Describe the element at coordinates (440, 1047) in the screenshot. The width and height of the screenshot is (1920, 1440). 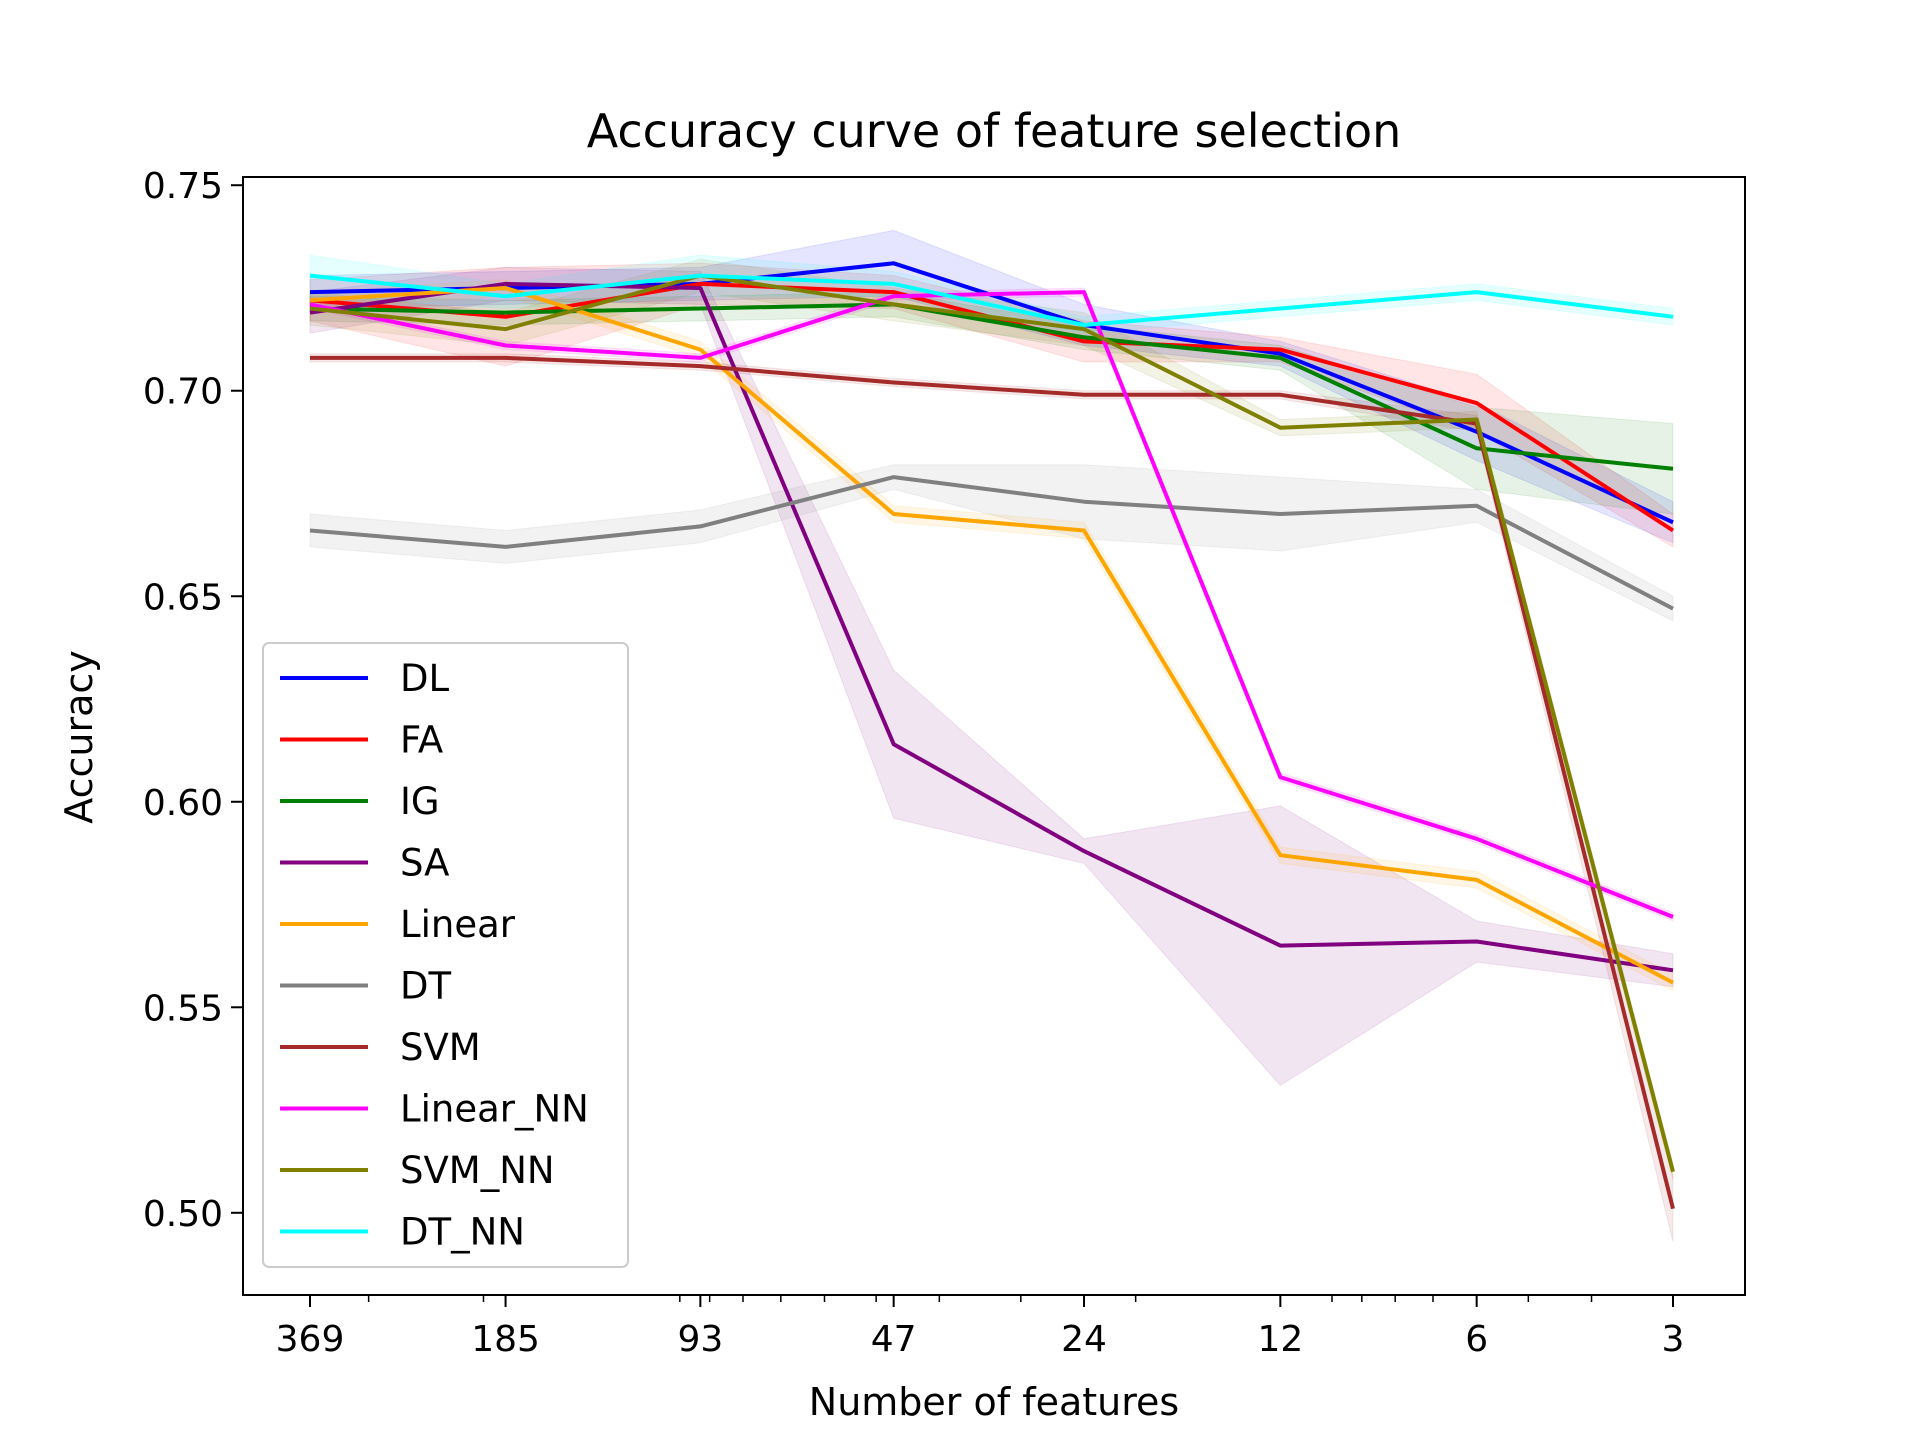
I see `legend-label-svm: SVM` at that location.